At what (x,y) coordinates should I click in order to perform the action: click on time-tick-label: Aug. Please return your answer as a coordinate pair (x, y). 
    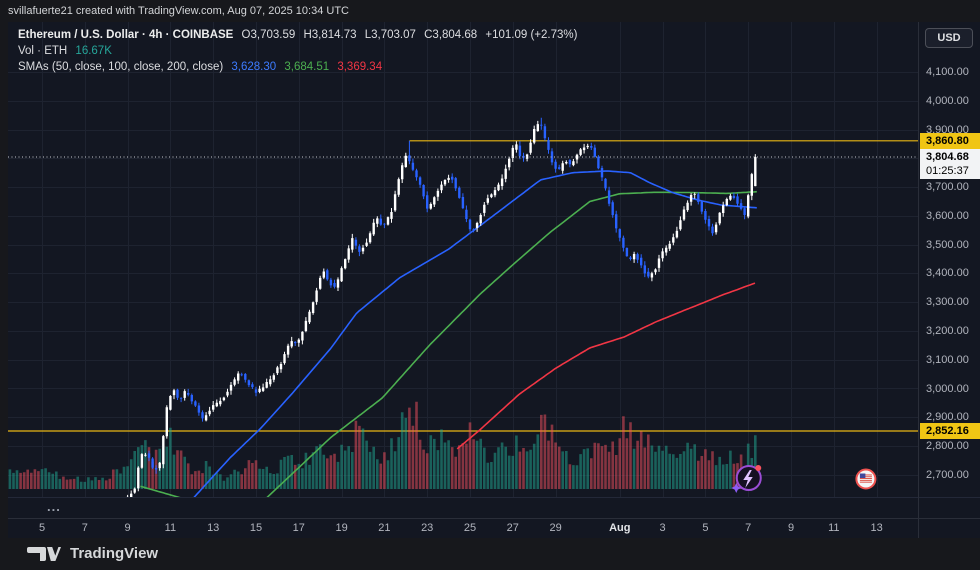
    Looking at the image, I should click on (620, 528).